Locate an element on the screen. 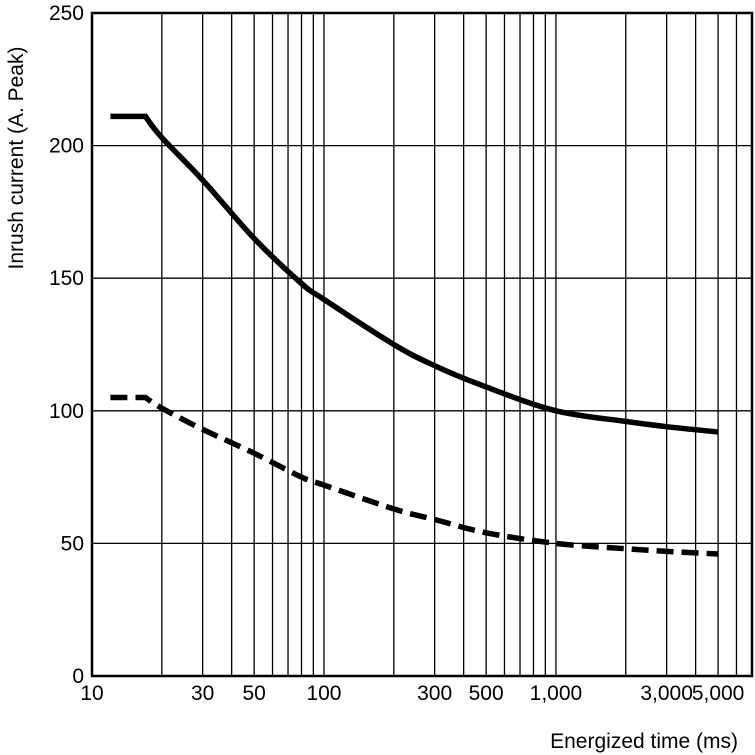 The width and height of the screenshot is (755, 755). x-tick-label: 50 is located at coordinates (253, 693).